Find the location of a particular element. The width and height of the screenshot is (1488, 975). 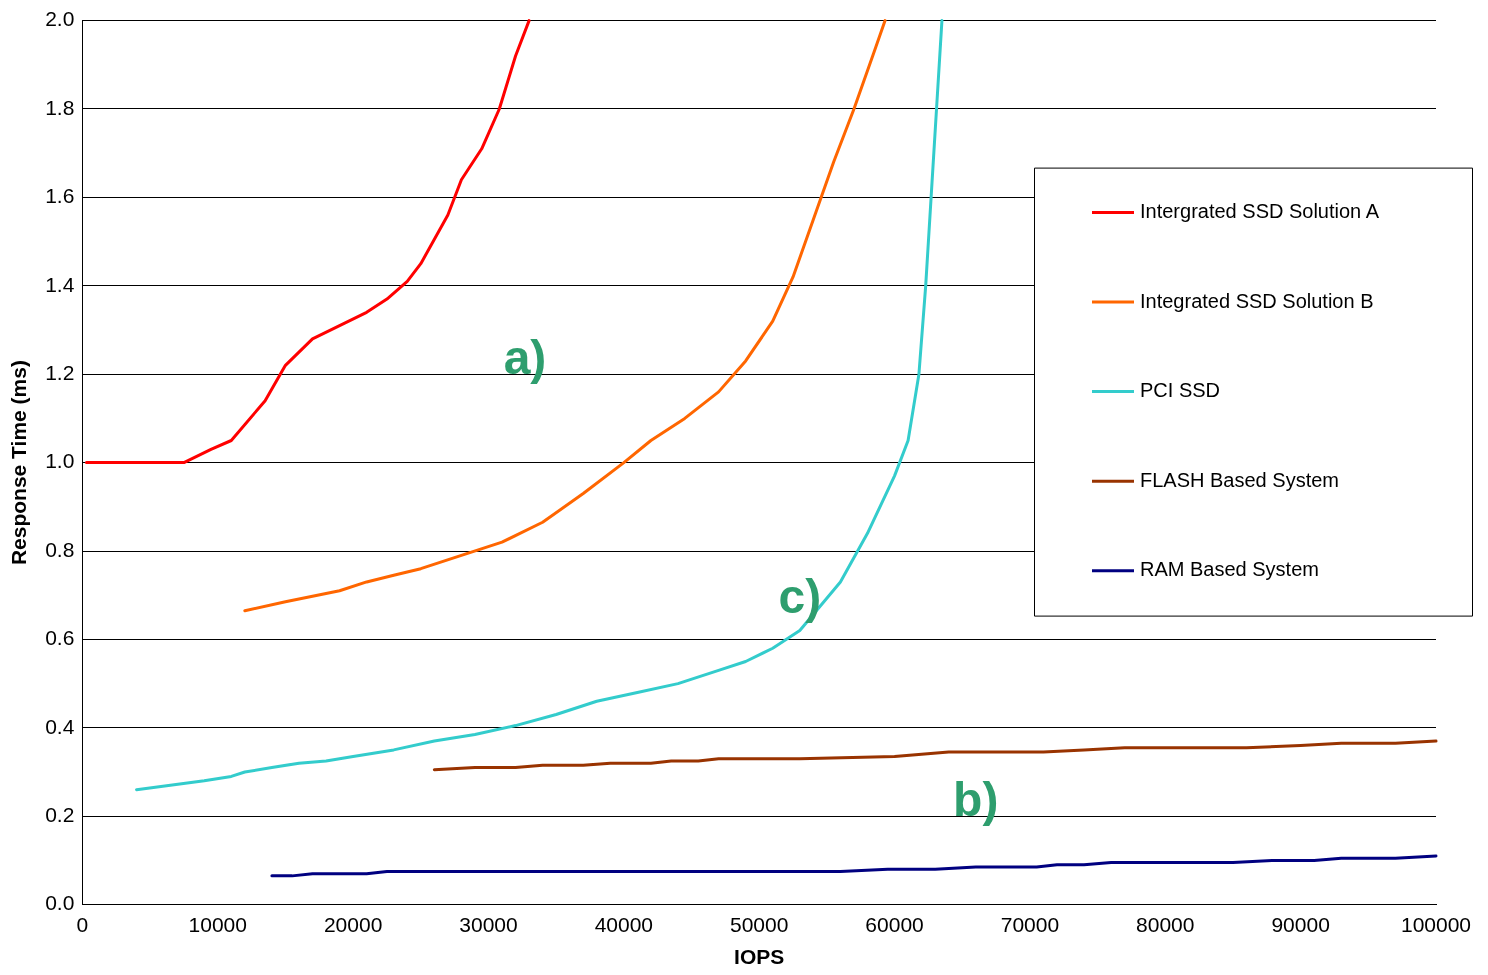

legend-label: Intergrated SSD Solution A is located at coordinates (1260, 210).